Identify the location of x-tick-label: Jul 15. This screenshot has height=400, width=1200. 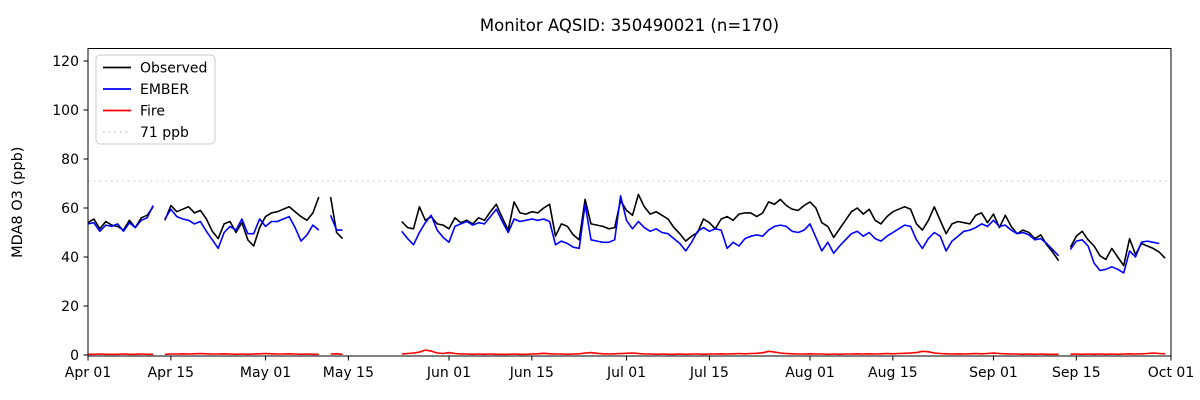
(709, 373).